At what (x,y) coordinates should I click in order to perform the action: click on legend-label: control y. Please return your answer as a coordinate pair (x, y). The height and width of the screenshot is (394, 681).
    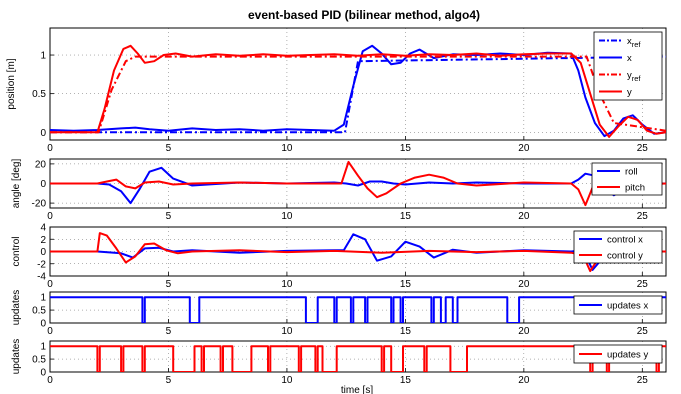
    Looking at the image, I should click on (625, 256).